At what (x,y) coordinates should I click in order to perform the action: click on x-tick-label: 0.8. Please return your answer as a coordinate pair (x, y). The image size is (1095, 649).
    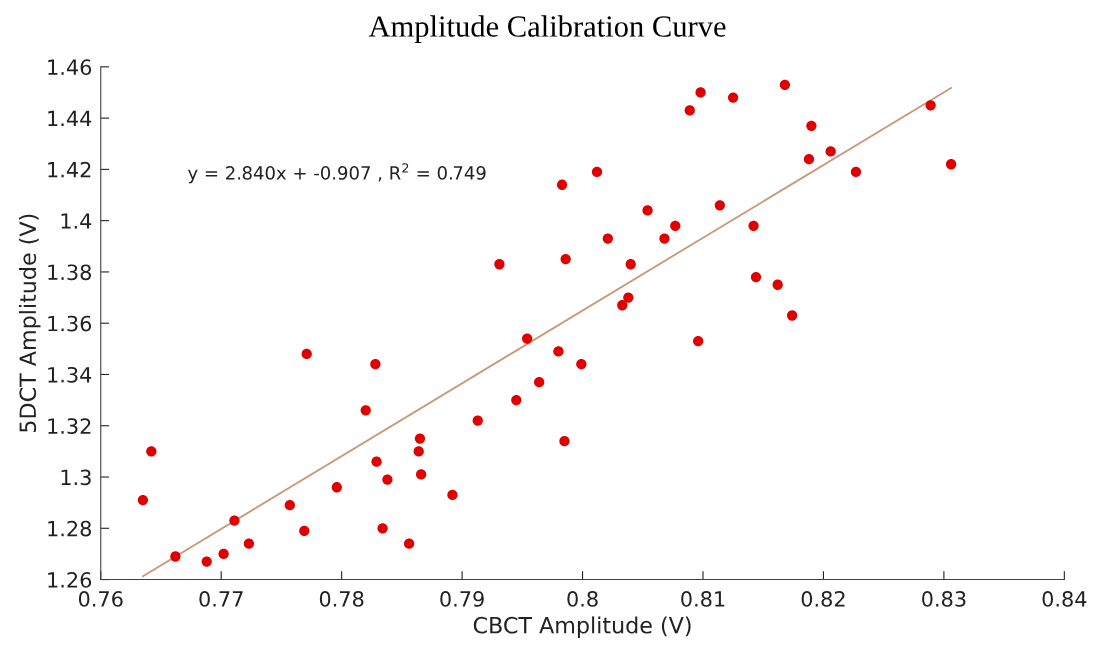
    Looking at the image, I should click on (582, 599).